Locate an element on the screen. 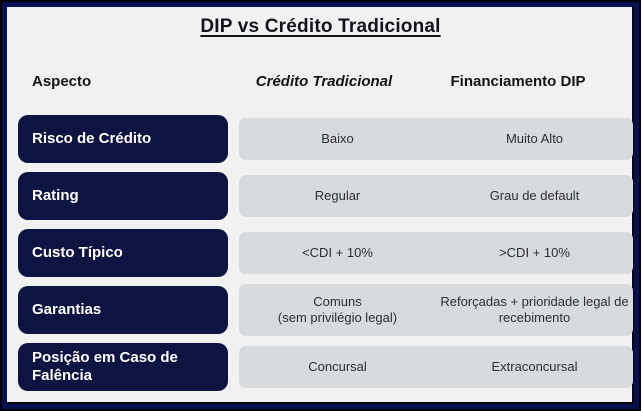 This screenshot has width=641, height=411. value-band: Baixo Muito Alto is located at coordinates (436, 139).